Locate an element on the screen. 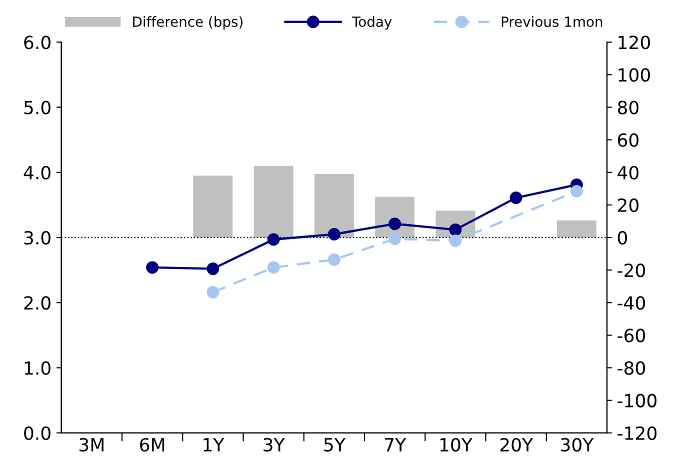 This screenshot has width=682, height=468. y2-tick-label: 100 is located at coordinates (634, 75).